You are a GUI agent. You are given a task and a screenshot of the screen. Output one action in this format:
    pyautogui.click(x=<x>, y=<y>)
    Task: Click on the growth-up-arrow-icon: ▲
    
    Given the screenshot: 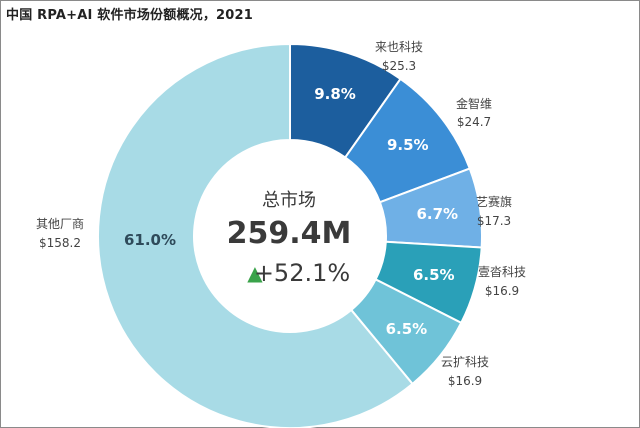 What is the action you would take?
    pyautogui.click(x=255, y=273)
    